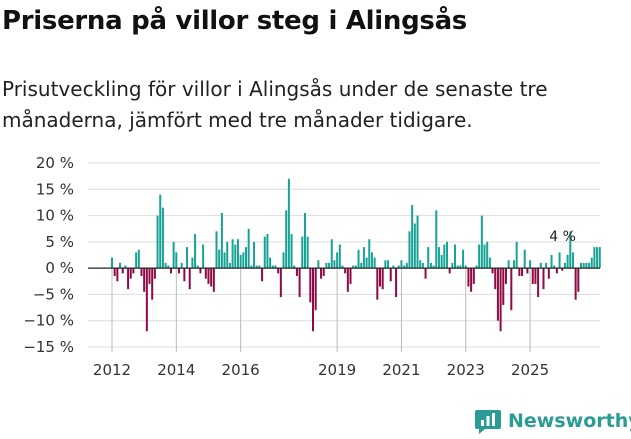  Describe the element at coordinates (48, 255) in the screenshot. I see `y-axis-tick-labels: −15 % −10 % −5 % 0 % 5 % 10 % 15 % 20 %` at that location.